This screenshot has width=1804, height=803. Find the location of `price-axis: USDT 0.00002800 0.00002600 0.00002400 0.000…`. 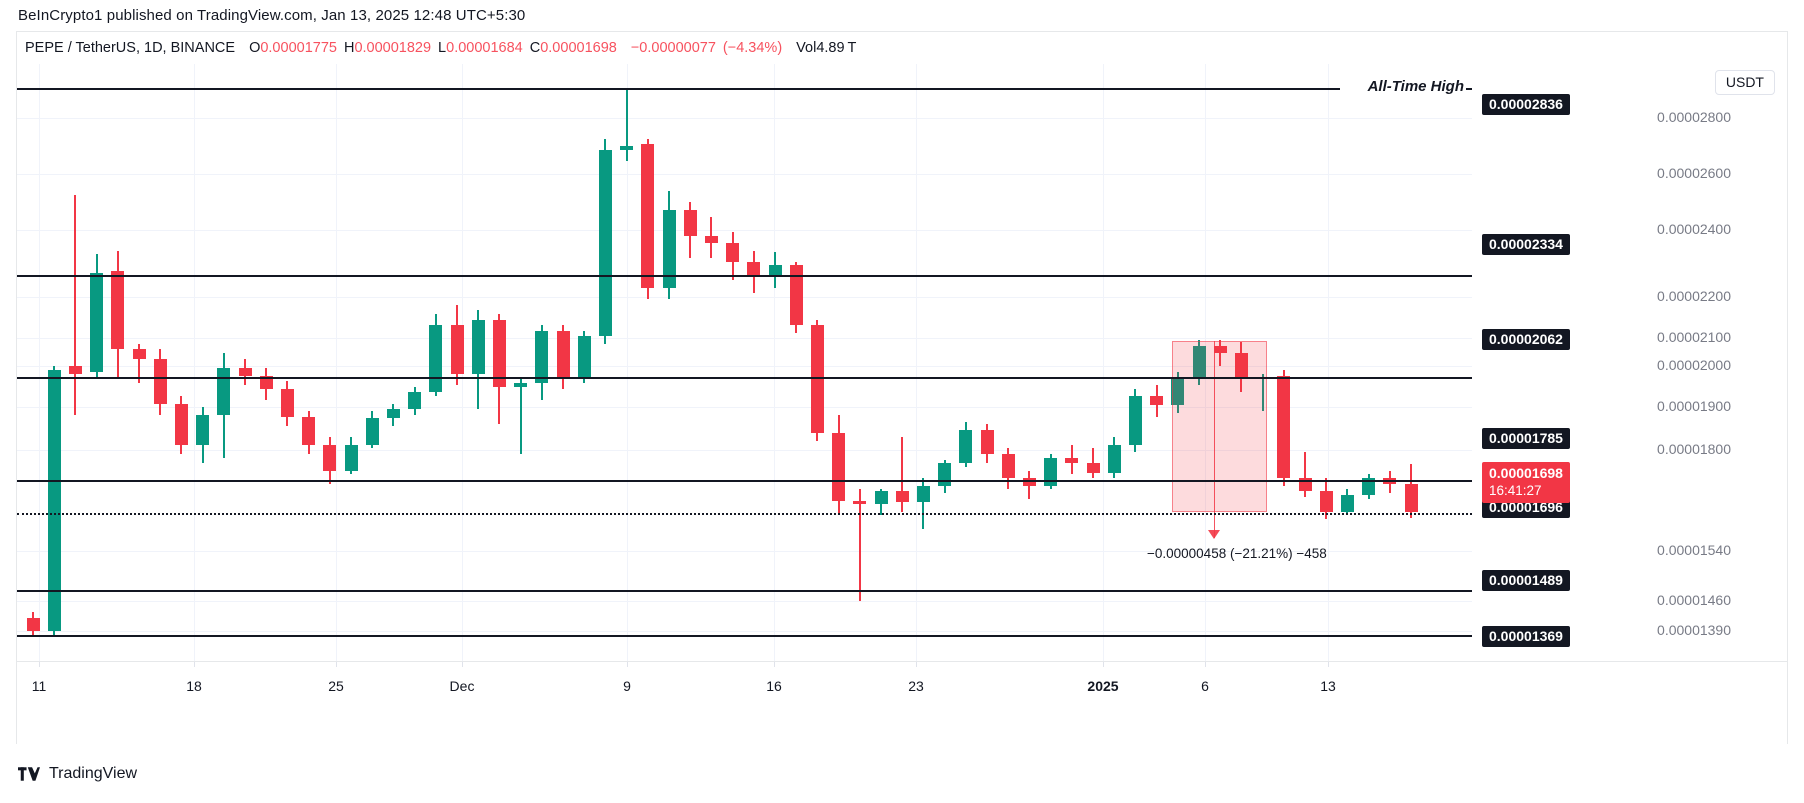

price-axis: USDT 0.00002800 0.00002600 0.00002400 0.000… is located at coordinates (1629, 362).